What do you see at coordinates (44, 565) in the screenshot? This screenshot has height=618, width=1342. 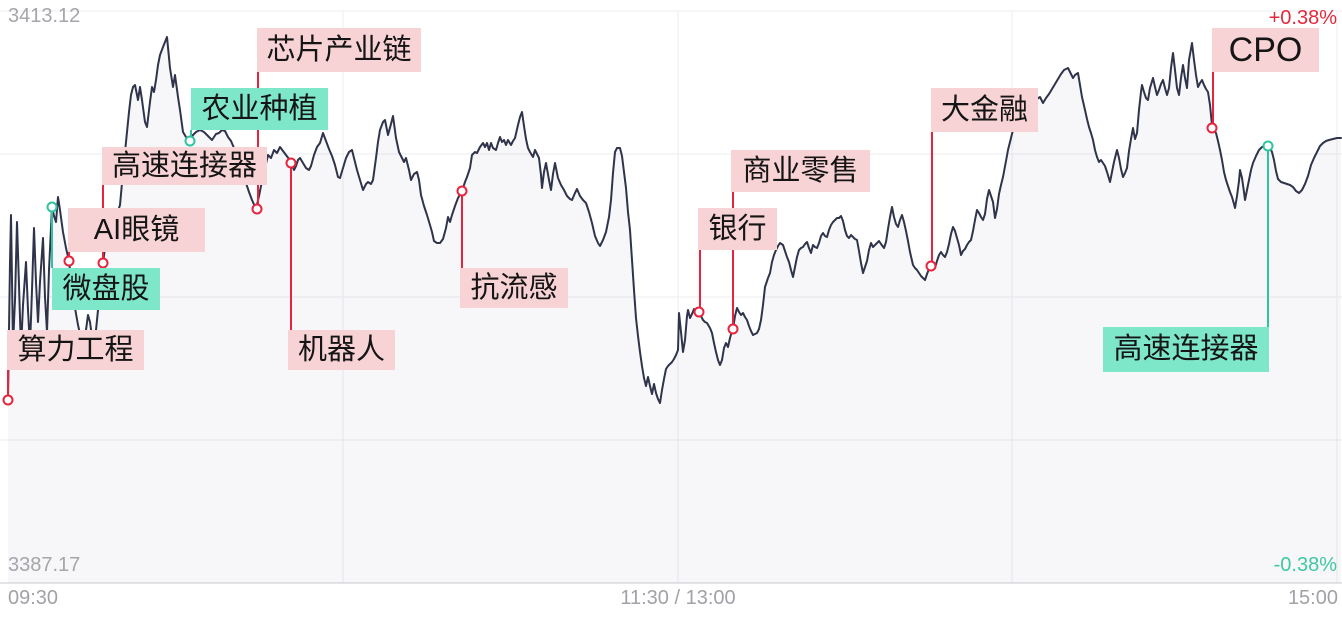 I see `y-axis-min-value: 3387.17` at bounding box center [44, 565].